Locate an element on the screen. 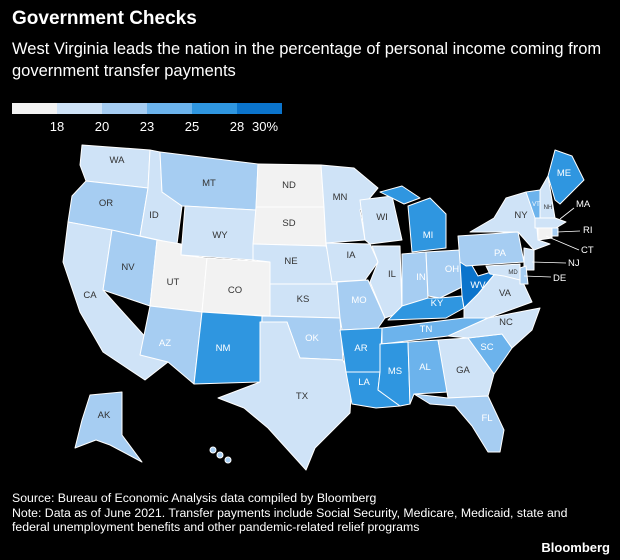 This screenshot has height=560, width=620. state-mn is located at coordinates (349, 204).